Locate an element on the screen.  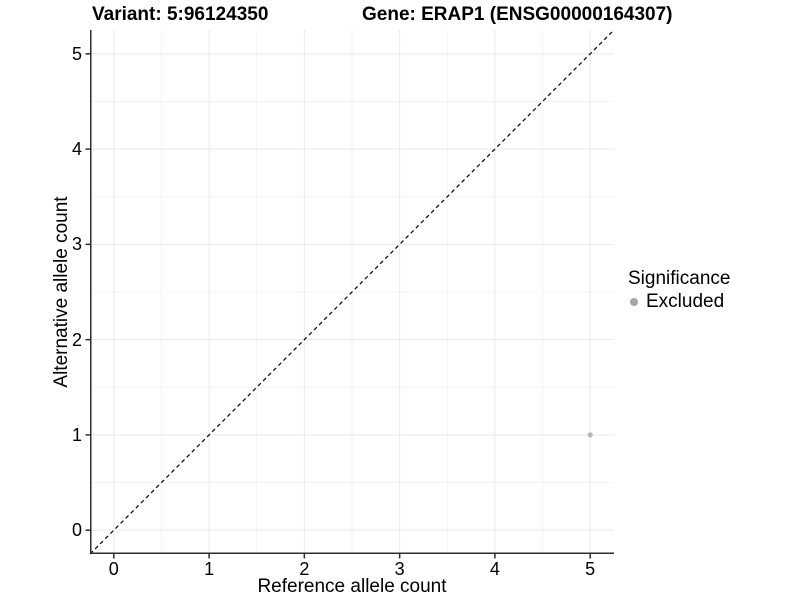
legend-item-excluded: Excluded is located at coordinates (679, 301).